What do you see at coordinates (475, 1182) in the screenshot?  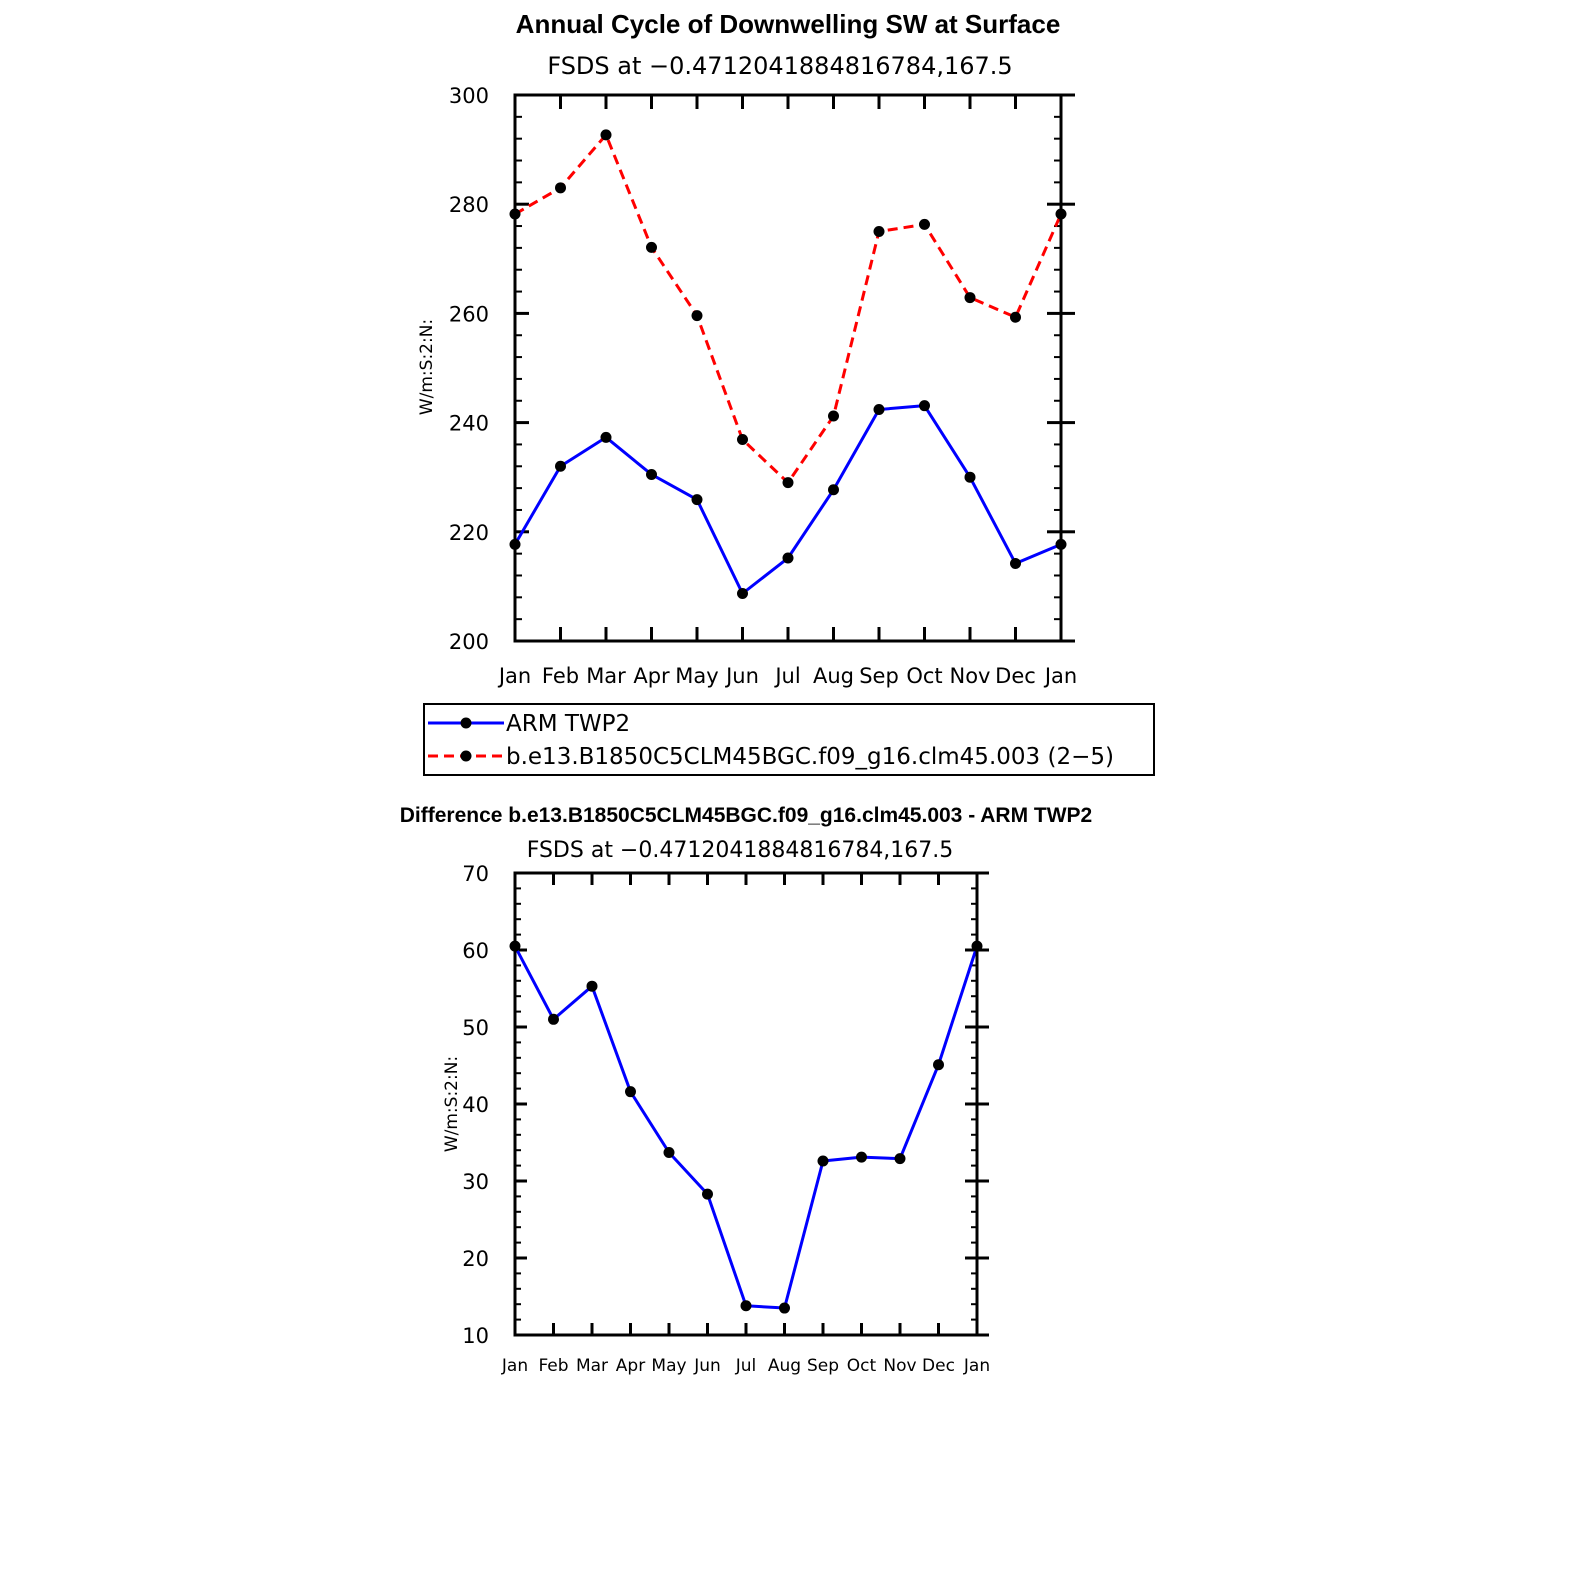 I see `y-tick-label: 30` at bounding box center [475, 1182].